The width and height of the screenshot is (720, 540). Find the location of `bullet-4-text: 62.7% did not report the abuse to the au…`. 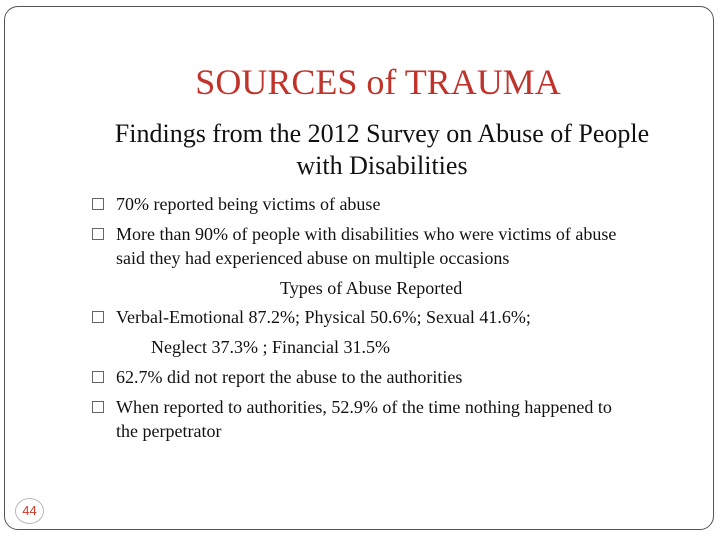

bullet-4-text: 62.7% did not report the abuse to the au… is located at coordinates (289, 377).